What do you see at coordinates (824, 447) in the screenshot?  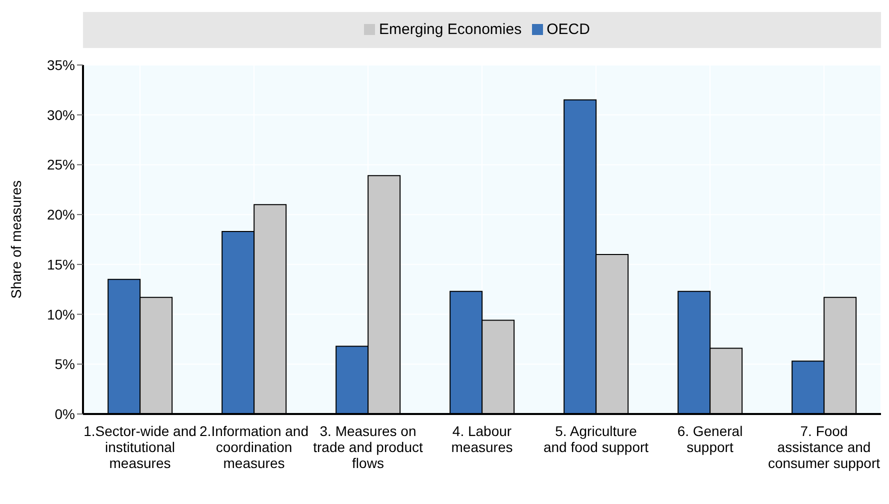 I see `x-tick-label: 7. Food assistance and consumer support` at bounding box center [824, 447].